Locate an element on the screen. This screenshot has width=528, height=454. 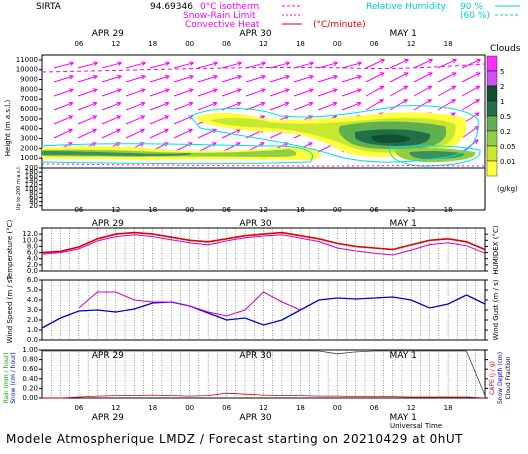
cloud-legend-level: 0.2 is located at coordinates (505, 132).